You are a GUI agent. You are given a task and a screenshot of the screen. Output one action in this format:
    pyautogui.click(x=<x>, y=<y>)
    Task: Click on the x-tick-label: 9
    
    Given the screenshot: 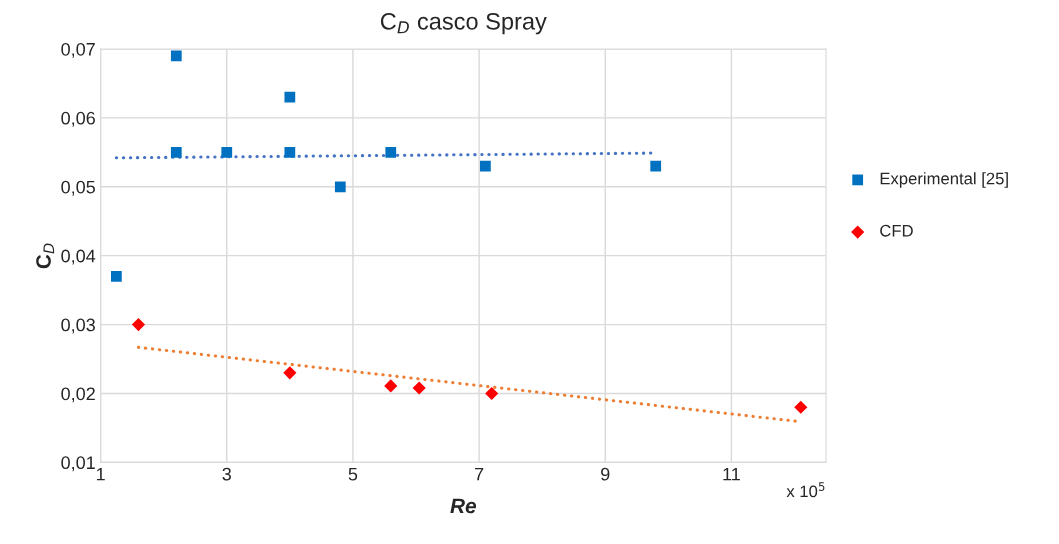 What is the action you would take?
    pyautogui.click(x=605, y=474)
    